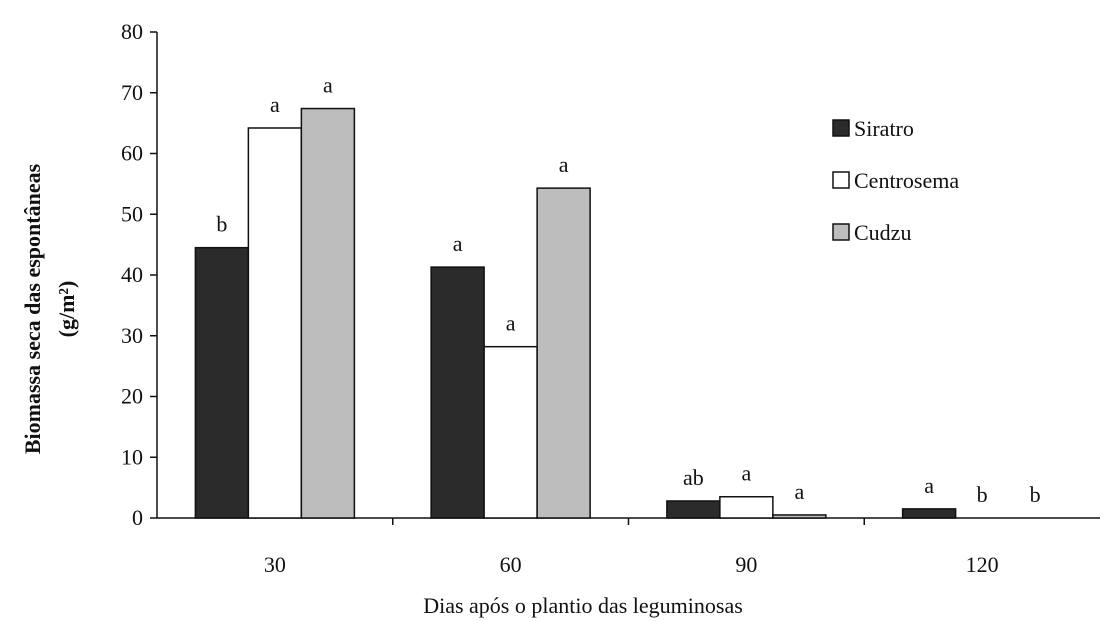 The width and height of the screenshot is (1111, 621). What do you see at coordinates (275, 564) in the screenshot?
I see `x-tick-label: 30` at bounding box center [275, 564].